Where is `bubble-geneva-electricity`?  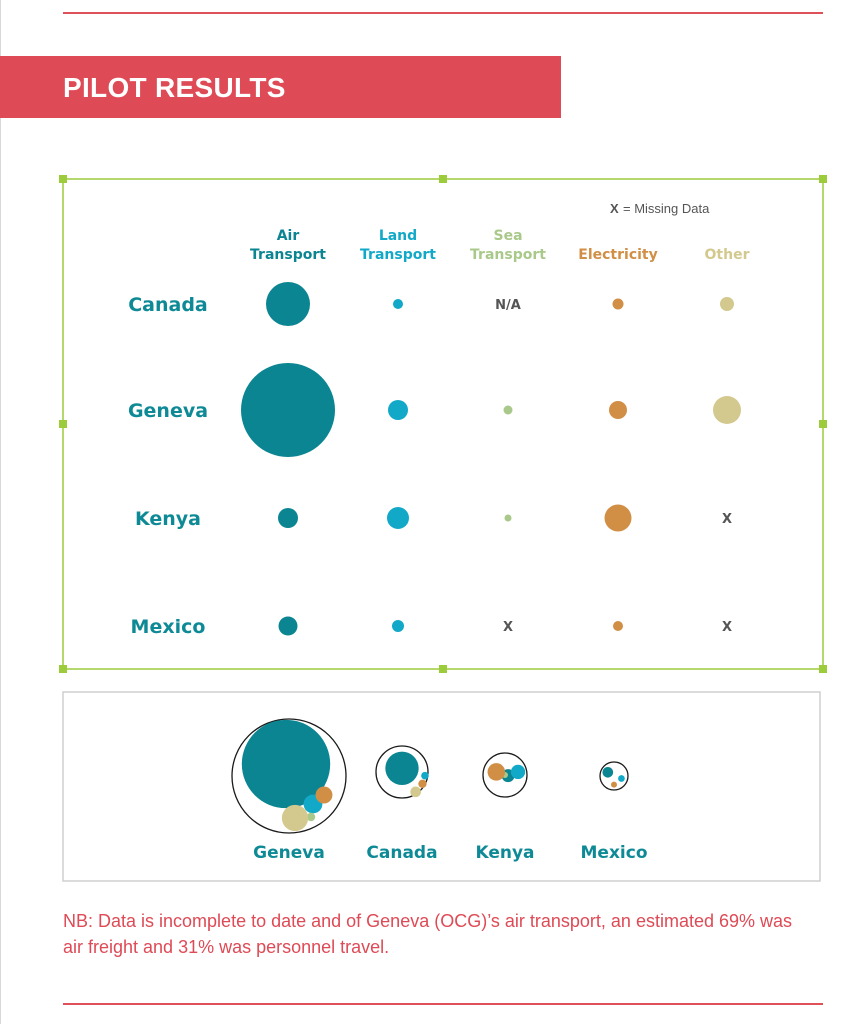 bubble-geneva-electricity is located at coordinates (618, 410).